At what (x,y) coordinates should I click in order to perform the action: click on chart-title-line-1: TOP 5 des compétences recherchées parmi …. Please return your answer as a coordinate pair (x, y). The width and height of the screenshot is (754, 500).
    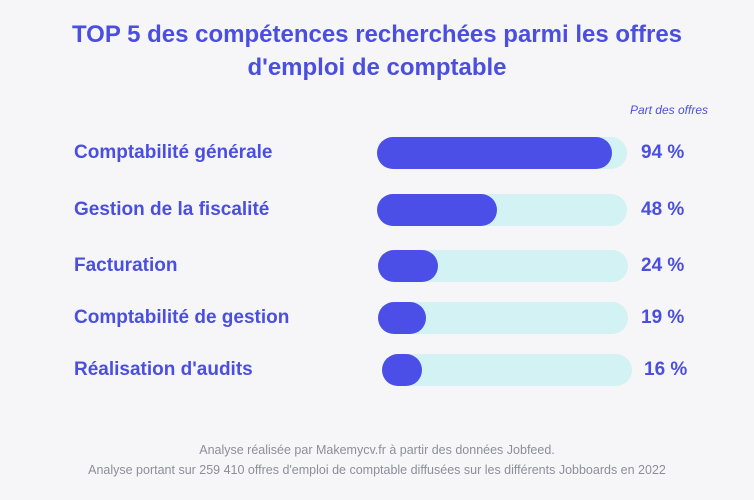
    Looking at the image, I should click on (377, 34).